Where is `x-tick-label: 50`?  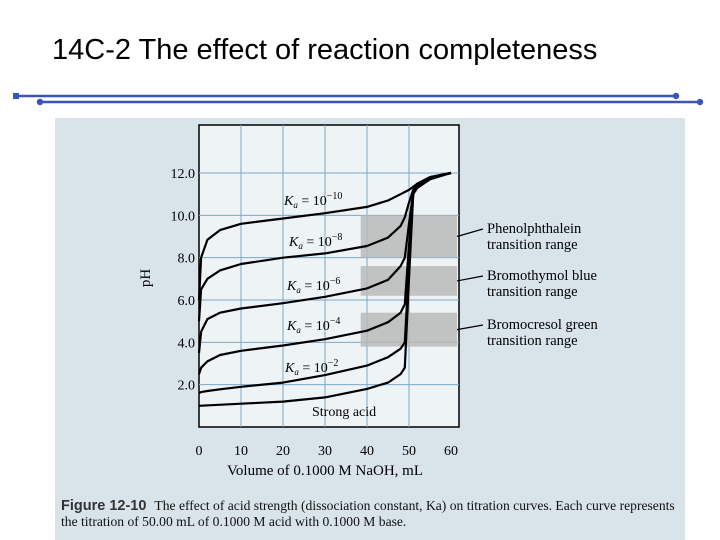 x-tick-label: 50 is located at coordinates (409, 451).